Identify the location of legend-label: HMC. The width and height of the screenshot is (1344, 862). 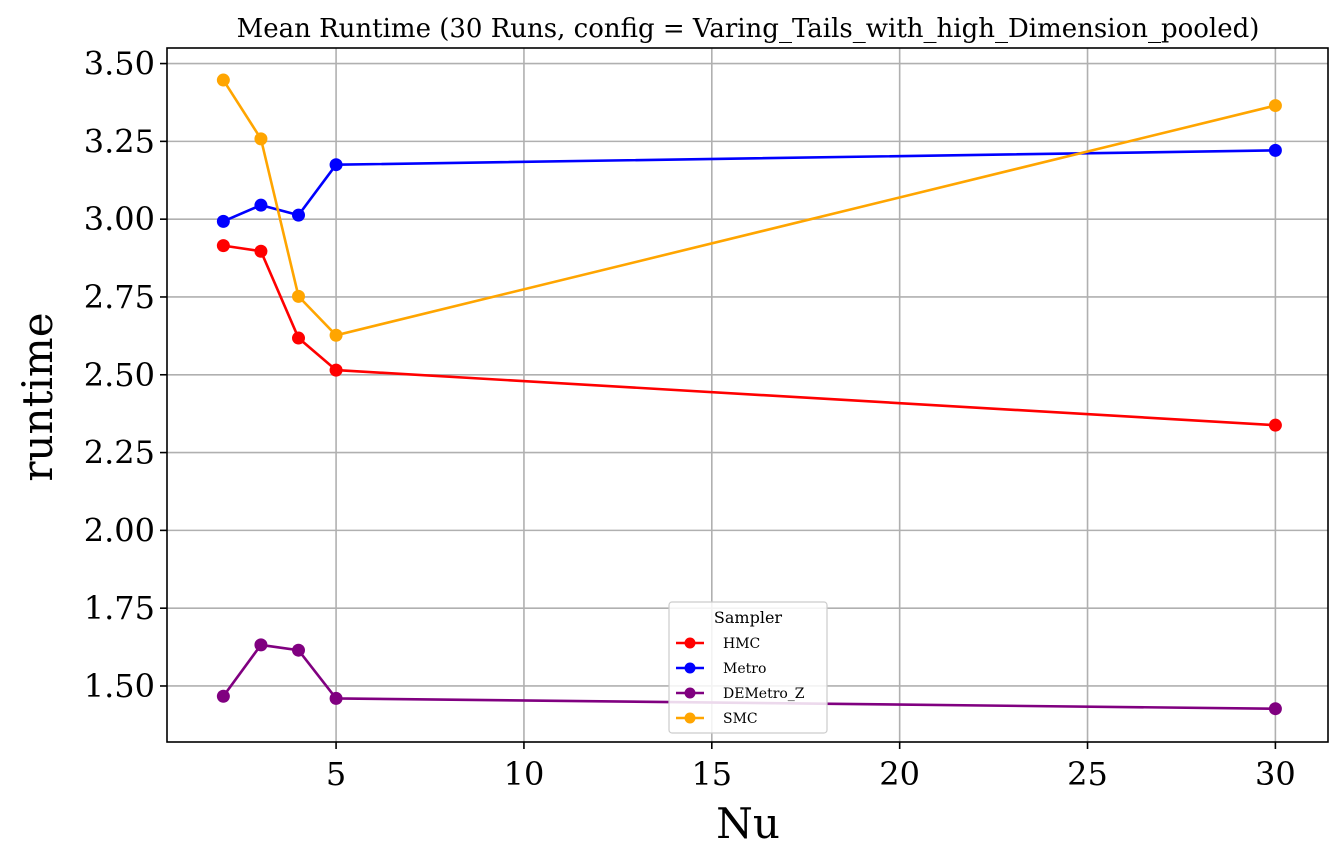
(741, 644).